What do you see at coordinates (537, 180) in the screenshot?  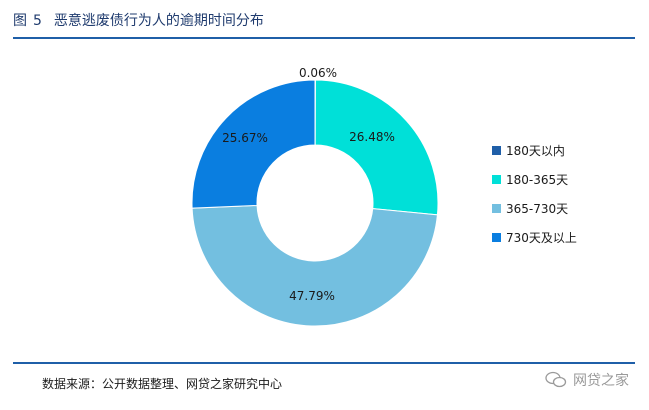 I see `legend-label-2: 180-365天` at bounding box center [537, 180].